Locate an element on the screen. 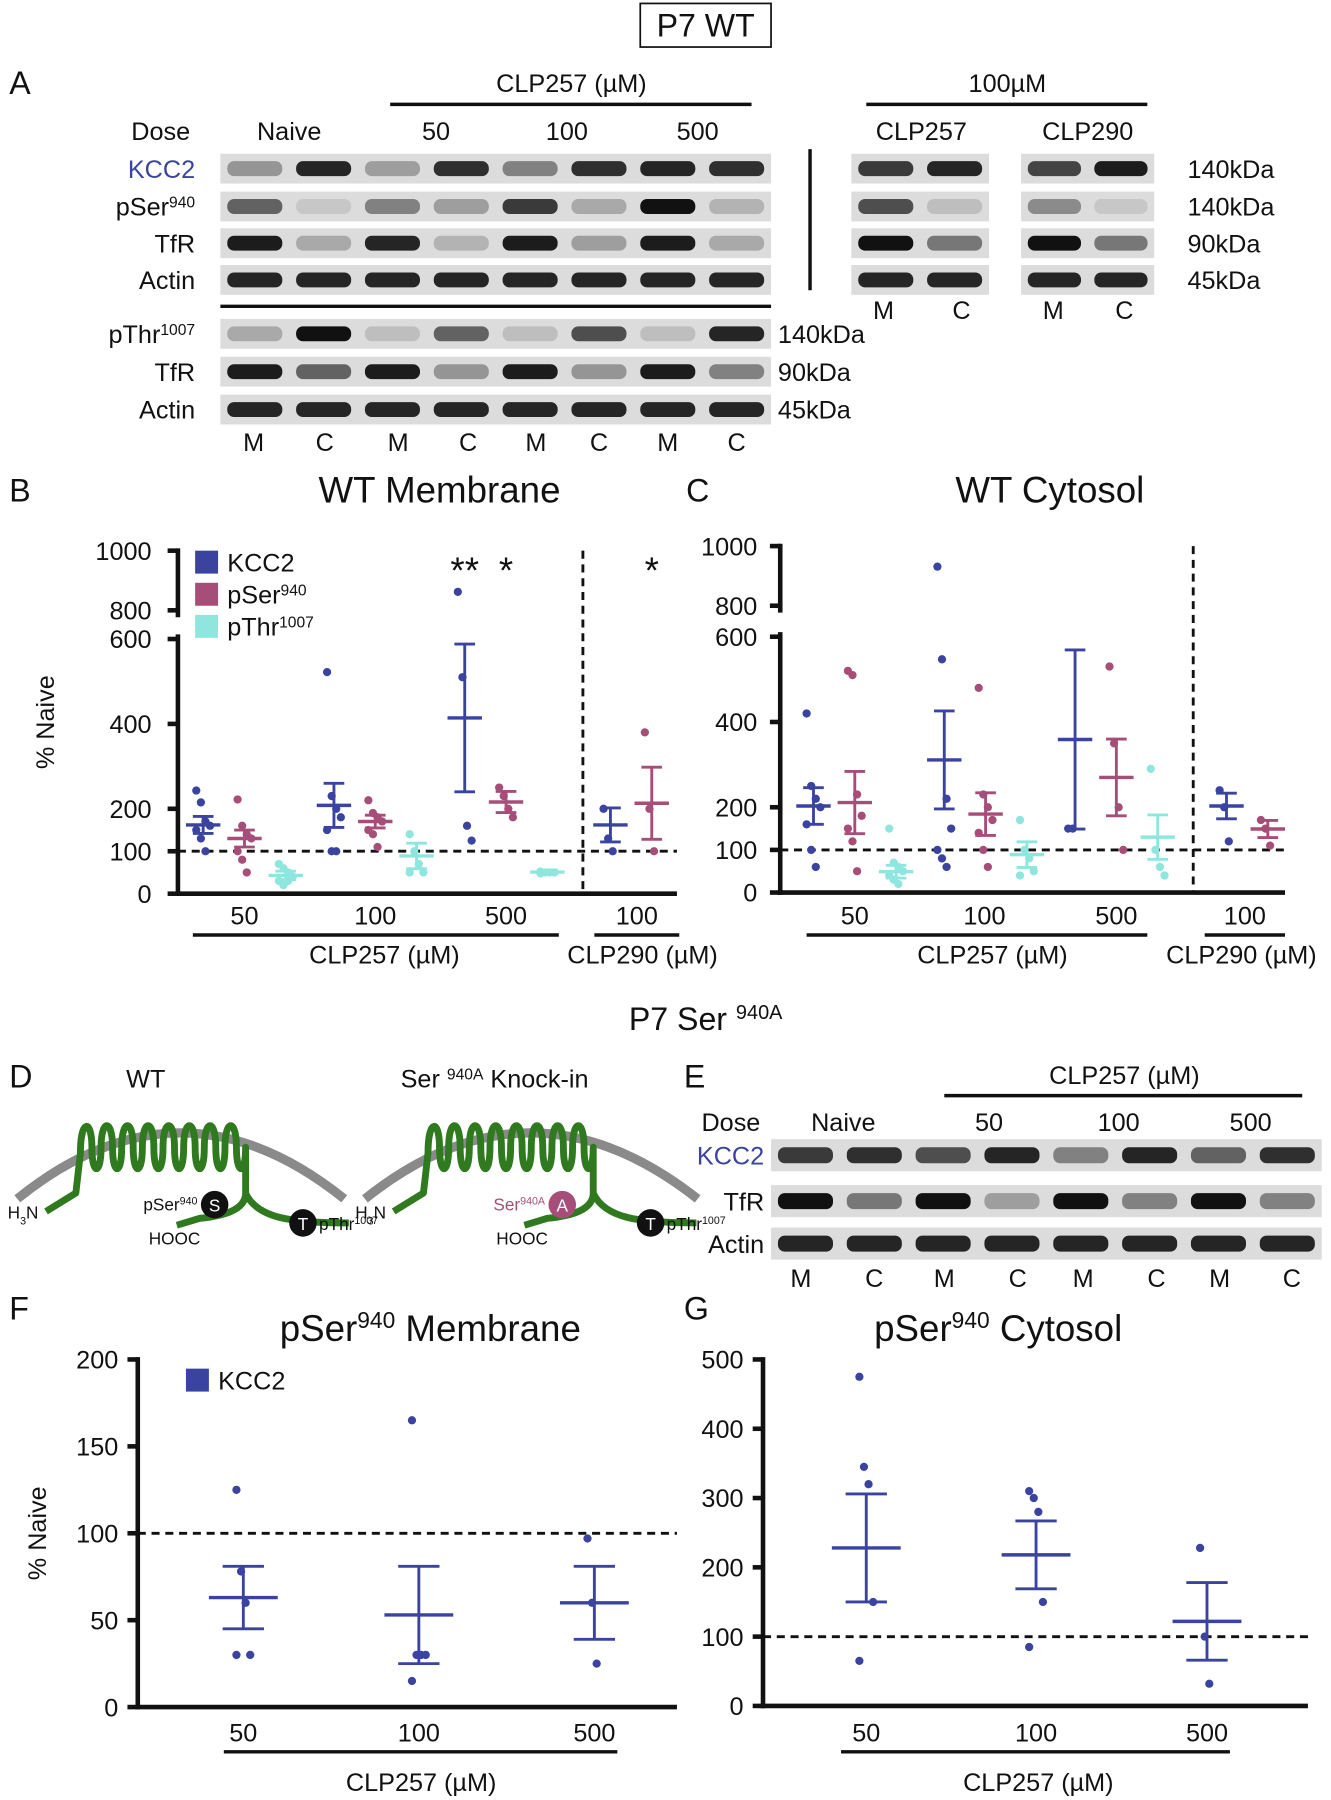  x-tick-label: 500 is located at coordinates (1207, 1733).